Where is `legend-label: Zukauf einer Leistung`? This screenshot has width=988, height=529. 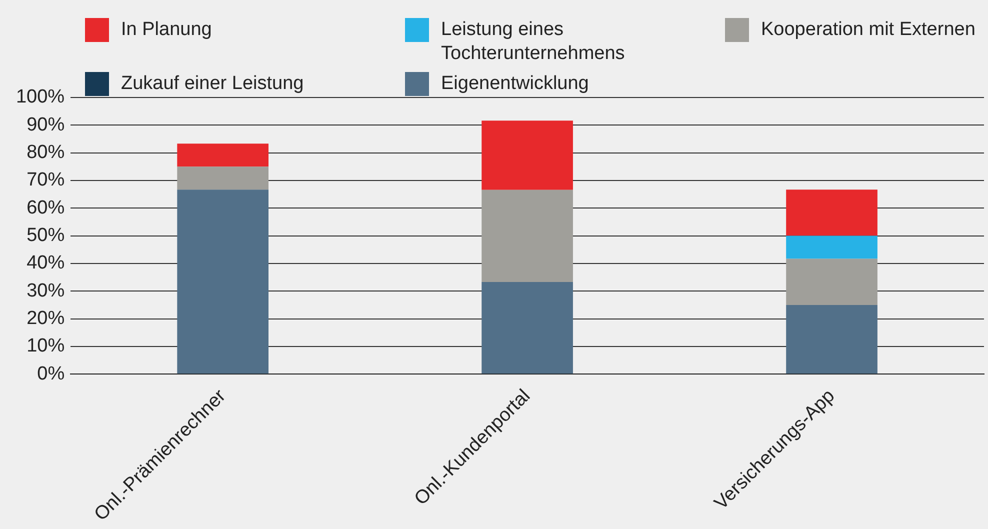 legend-label: Zukauf einer Leistung is located at coordinates (213, 84).